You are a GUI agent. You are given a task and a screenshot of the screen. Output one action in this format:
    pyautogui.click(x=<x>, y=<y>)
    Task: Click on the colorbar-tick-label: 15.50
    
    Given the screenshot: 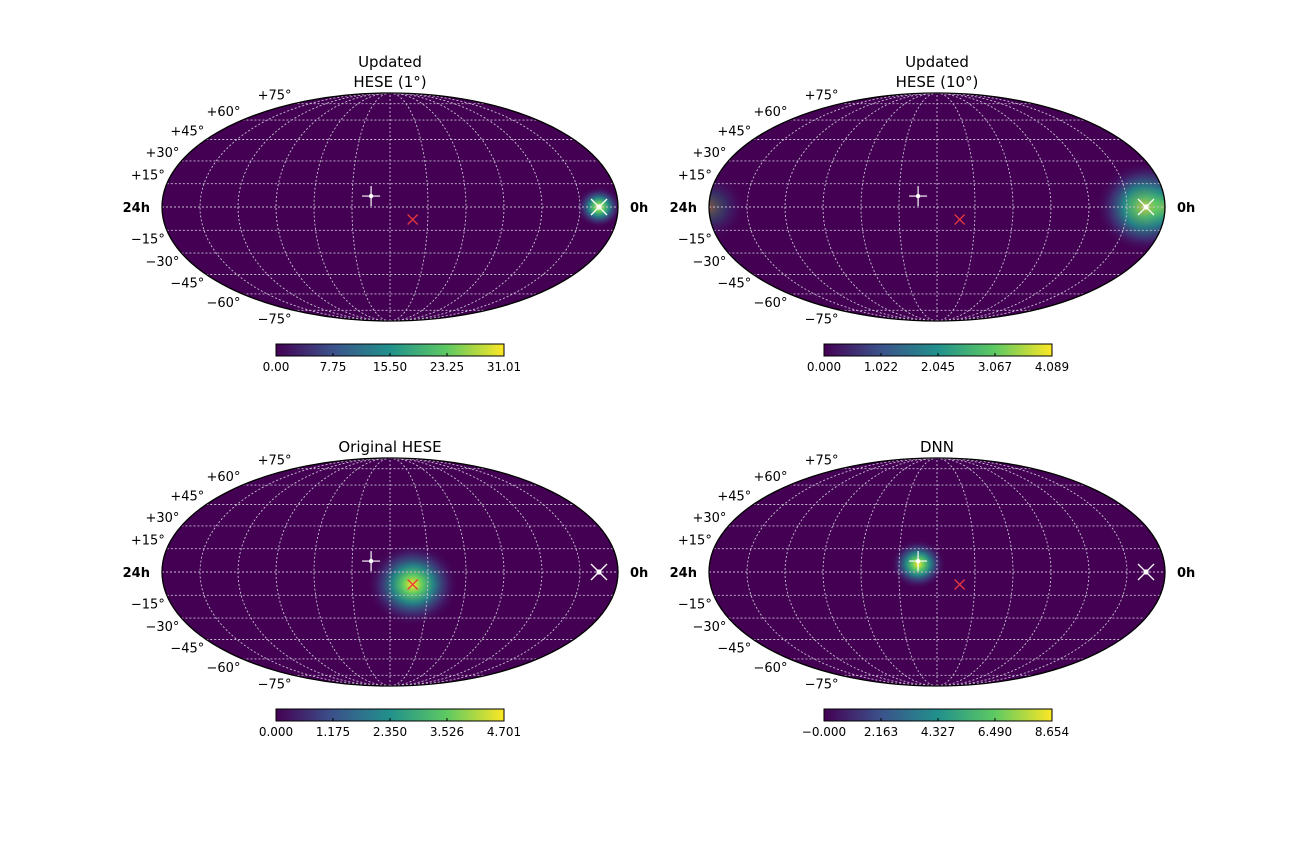 What is the action you would take?
    pyautogui.click(x=390, y=367)
    